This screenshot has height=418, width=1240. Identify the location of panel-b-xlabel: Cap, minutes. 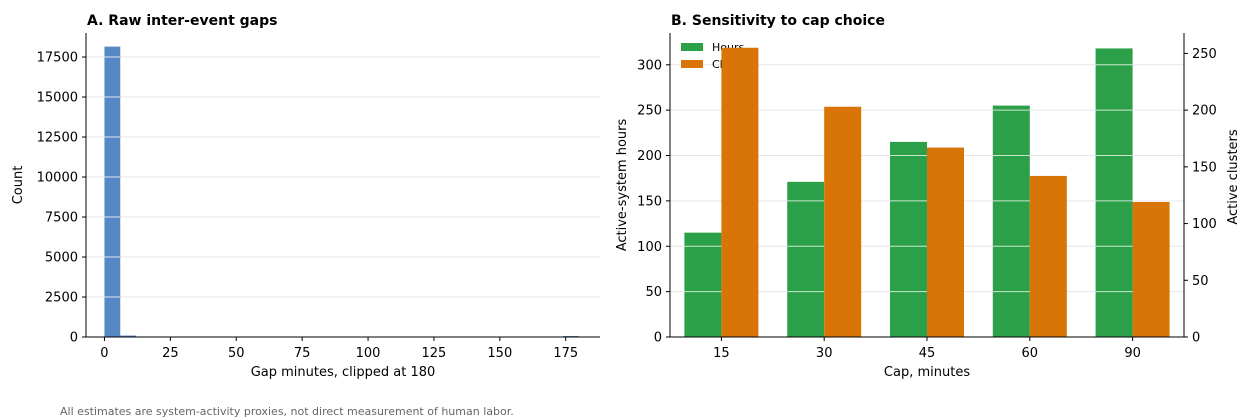
(927, 372).